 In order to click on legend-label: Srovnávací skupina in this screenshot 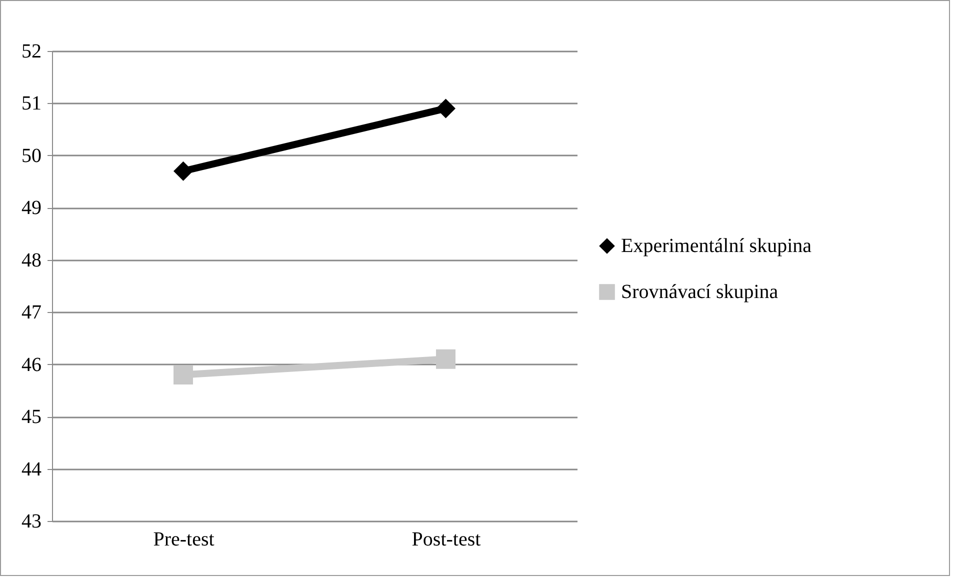, I will do `click(699, 292)`.